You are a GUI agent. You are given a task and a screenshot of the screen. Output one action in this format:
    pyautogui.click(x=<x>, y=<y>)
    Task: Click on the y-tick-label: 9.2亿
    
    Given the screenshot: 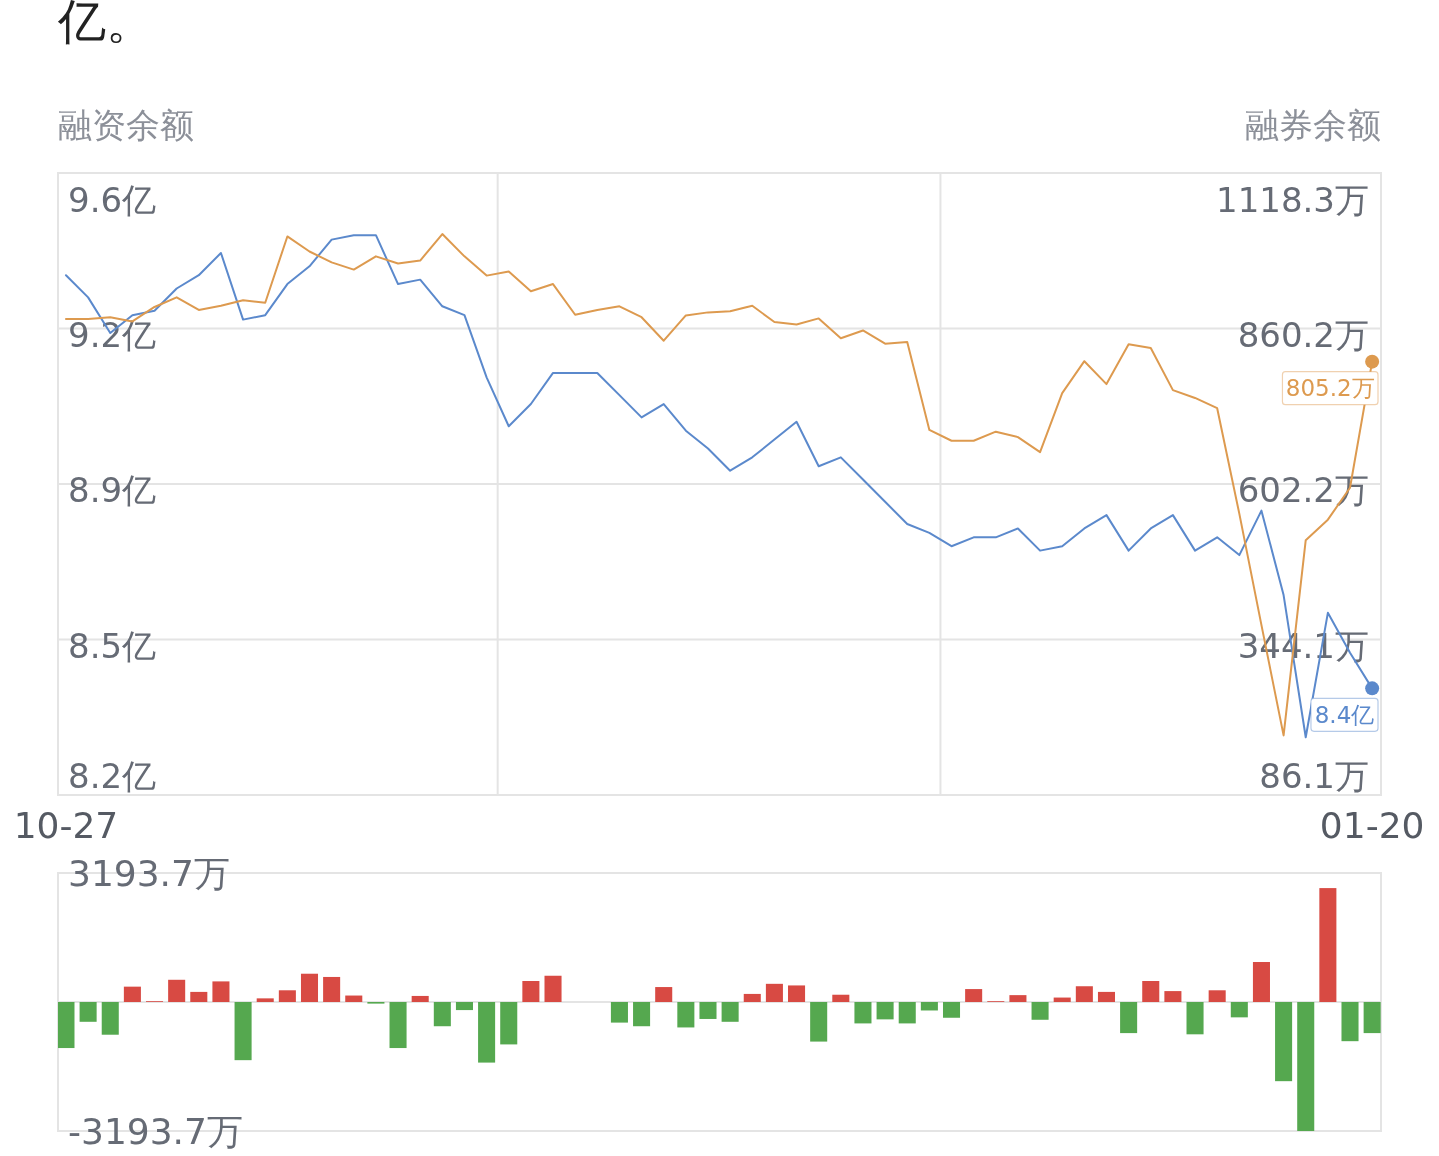 What is the action you would take?
    pyautogui.click(x=112, y=334)
    